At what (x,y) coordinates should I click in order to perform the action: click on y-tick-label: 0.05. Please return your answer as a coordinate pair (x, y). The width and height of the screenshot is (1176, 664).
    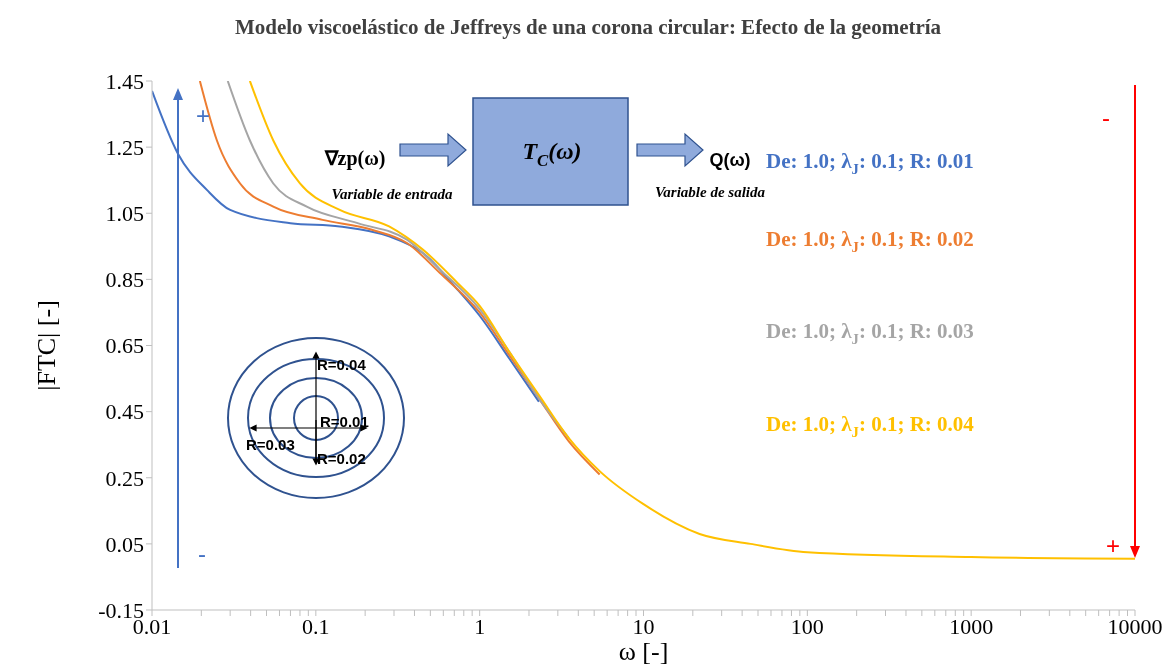
    Looking at the image, I should click on (124, 544).